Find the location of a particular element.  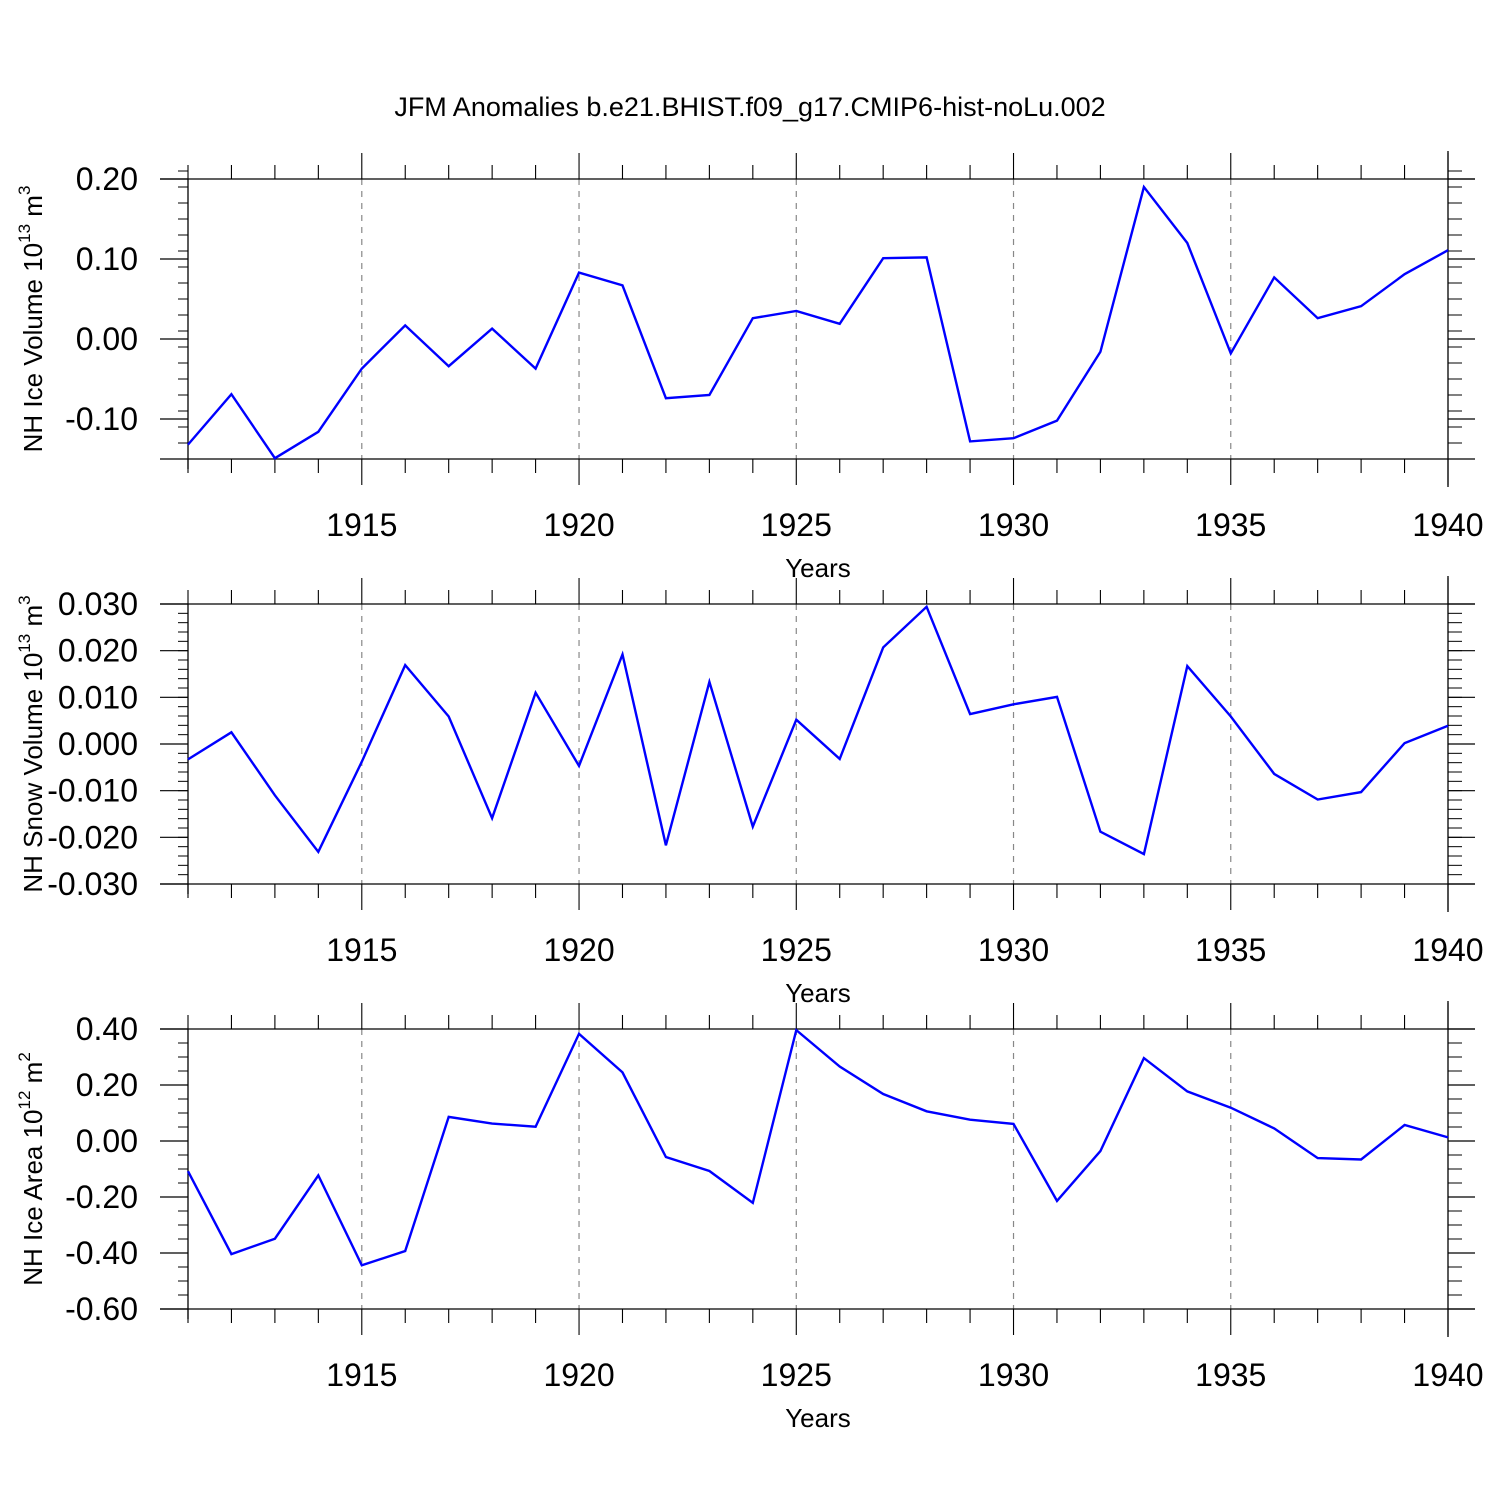

y-axis-label-part: 12 is located at coordinates (24, 1100).